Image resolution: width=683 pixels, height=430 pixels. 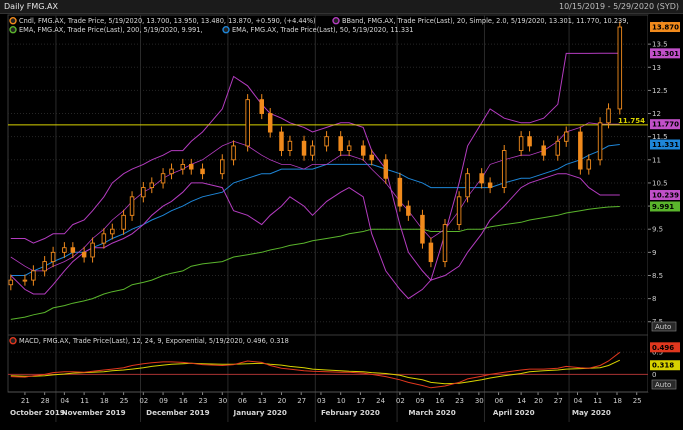 I want to click on x-tick-label: 17, so click(x=360, y=401).